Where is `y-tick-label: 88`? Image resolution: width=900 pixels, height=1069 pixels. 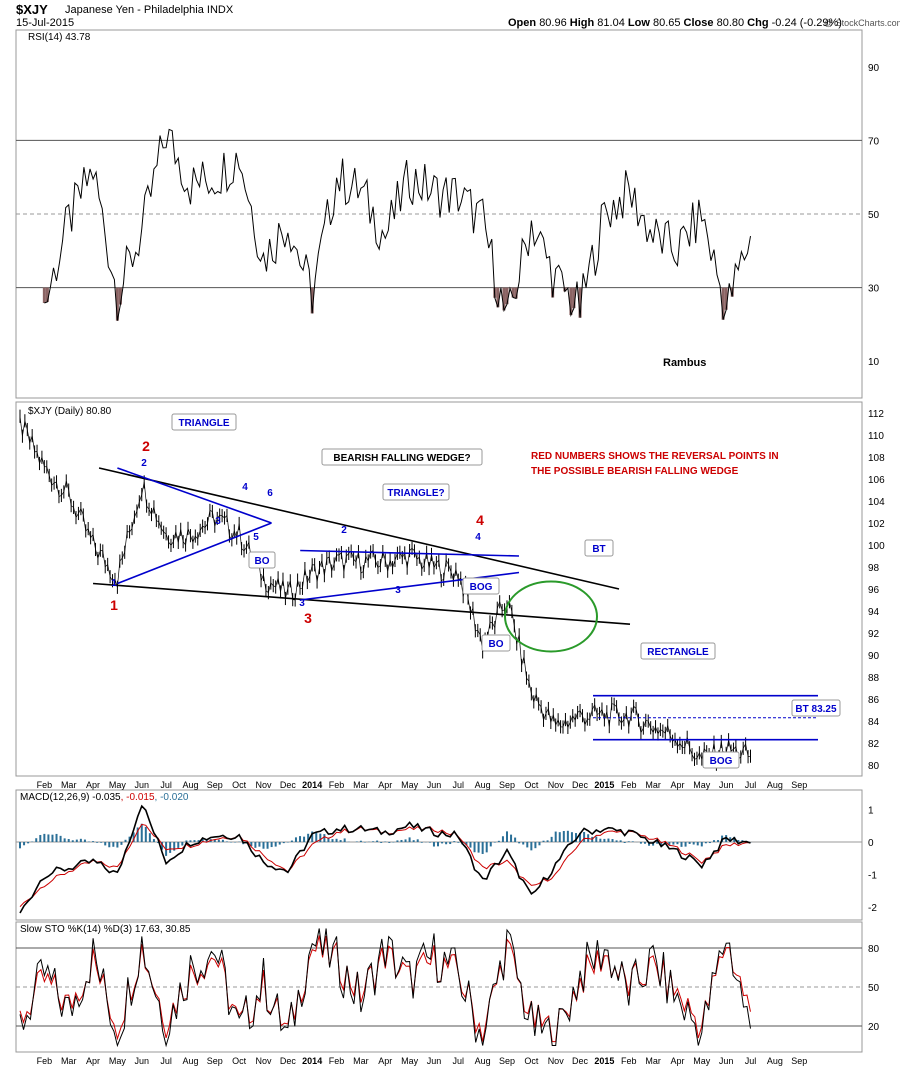
y-tick-label: 88 is located at coordinates (874, 678).